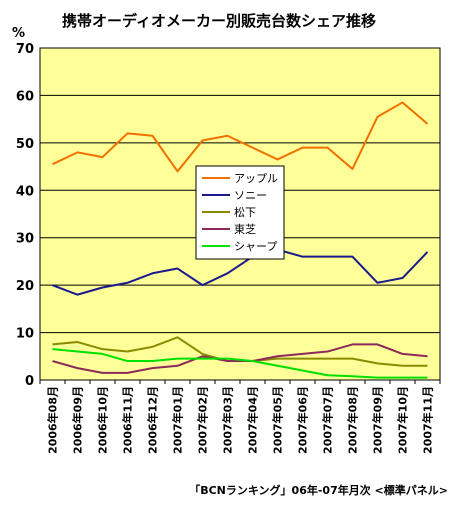 The width and height of the screenshot is (453, 507). What do you see at coordinates (255, 246) in the screenshot?
I see `legend-label-5: シャープ` at bounding box center [255, 246].